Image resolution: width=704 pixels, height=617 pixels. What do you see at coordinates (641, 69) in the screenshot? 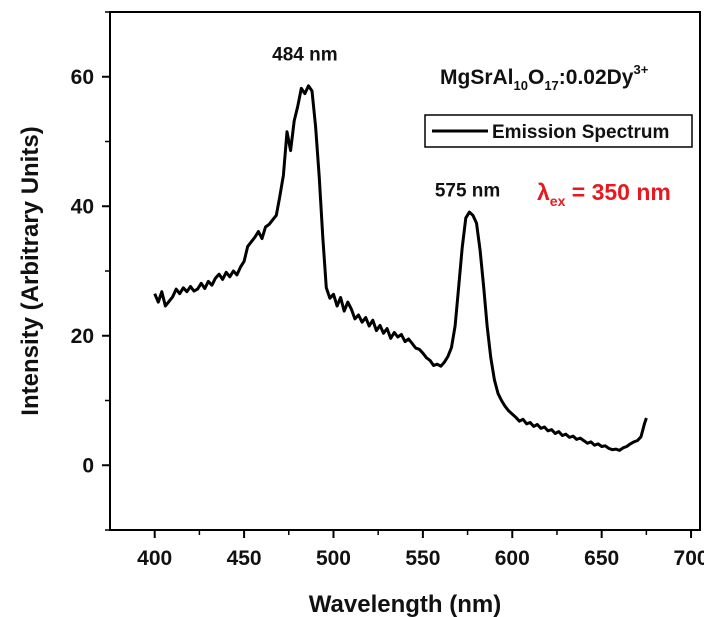
I see `formula-superscript: 3+` at bounding box center [641, 69].